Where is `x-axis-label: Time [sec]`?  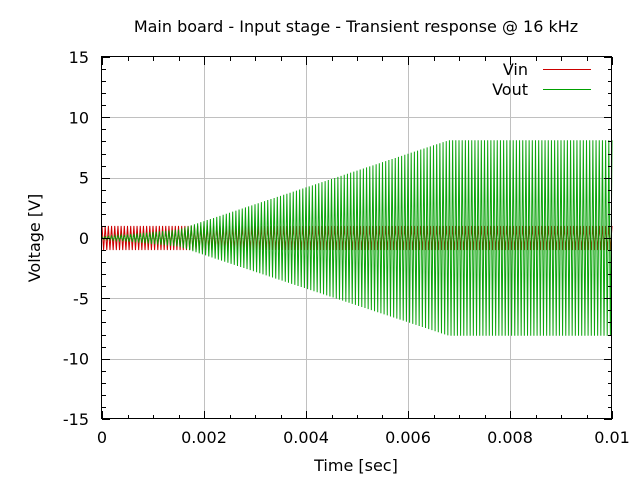
x-axis-label: Time [sec] is located at coordinates (355, 465).